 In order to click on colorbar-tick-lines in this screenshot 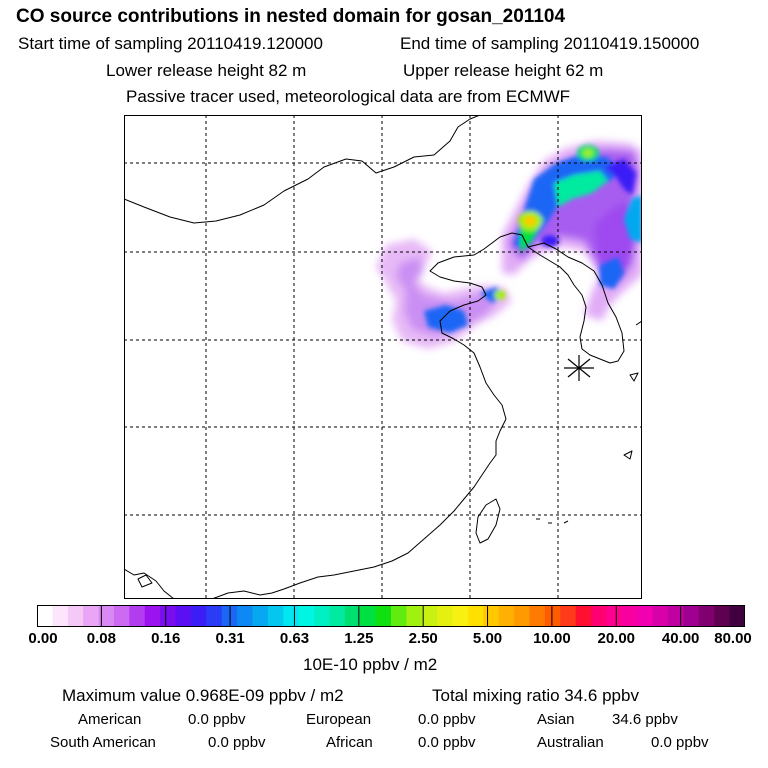, I will do `click(391, 616)`.